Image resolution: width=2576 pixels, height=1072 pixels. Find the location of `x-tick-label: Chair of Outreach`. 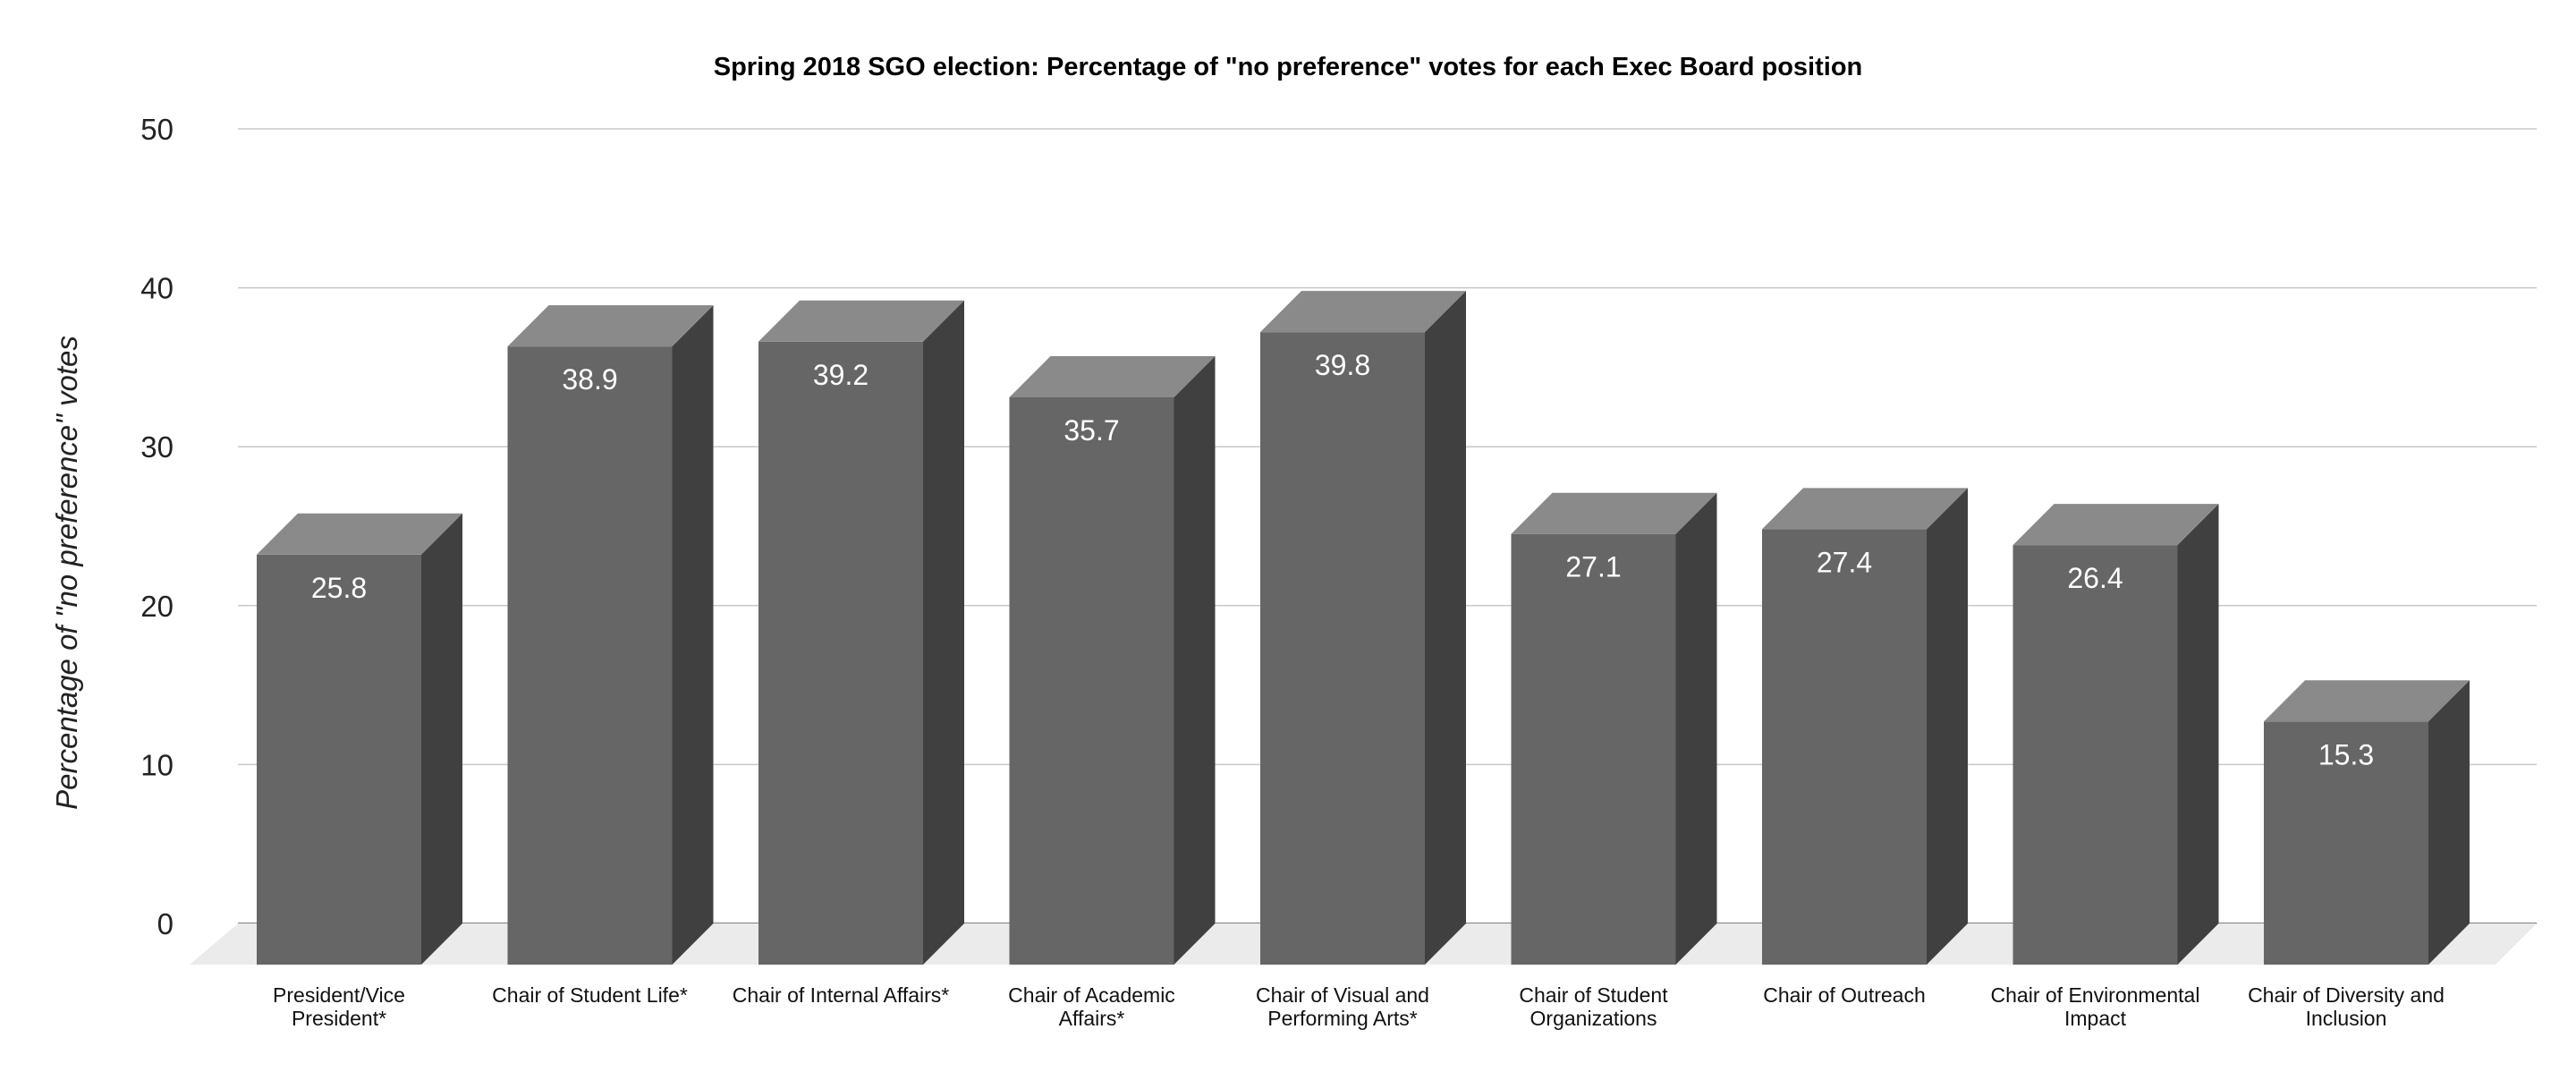

x-tick-label: Chair of Outreach is located at coordinates (1844, 995).